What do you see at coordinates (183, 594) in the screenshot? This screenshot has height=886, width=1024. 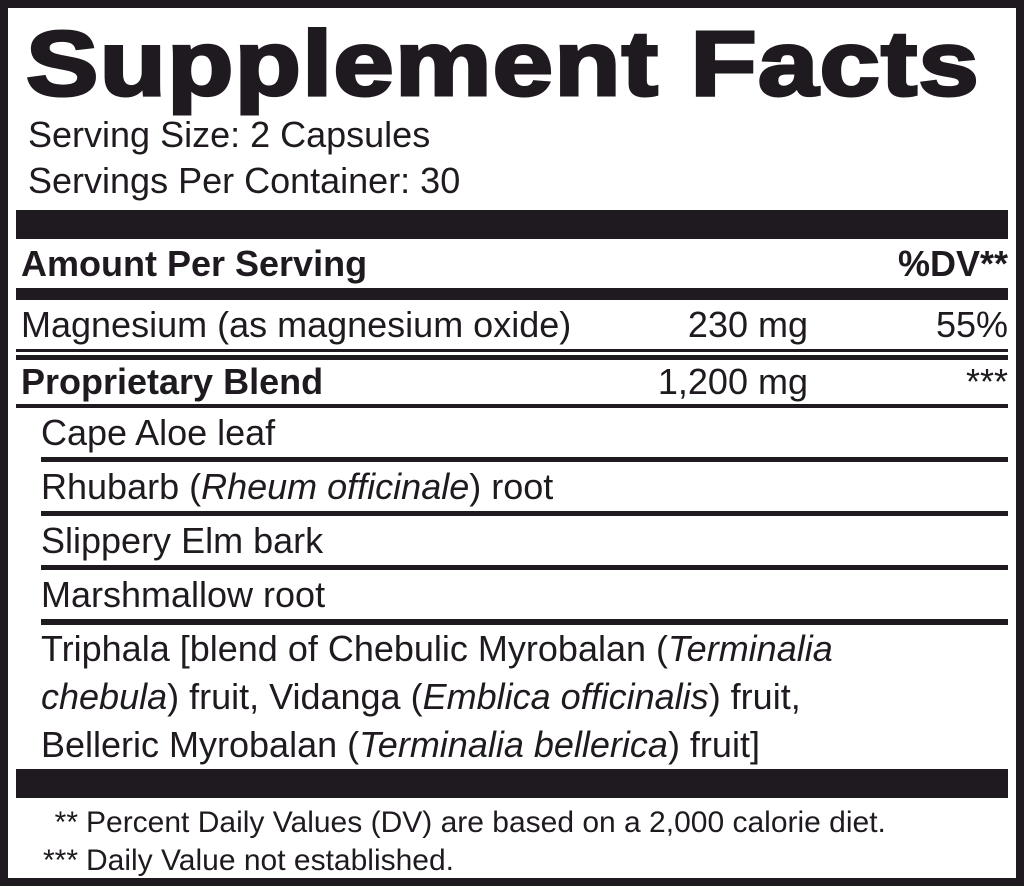 I see `ingredient-name: Marshmallow root` at bounding box center [183, 594].